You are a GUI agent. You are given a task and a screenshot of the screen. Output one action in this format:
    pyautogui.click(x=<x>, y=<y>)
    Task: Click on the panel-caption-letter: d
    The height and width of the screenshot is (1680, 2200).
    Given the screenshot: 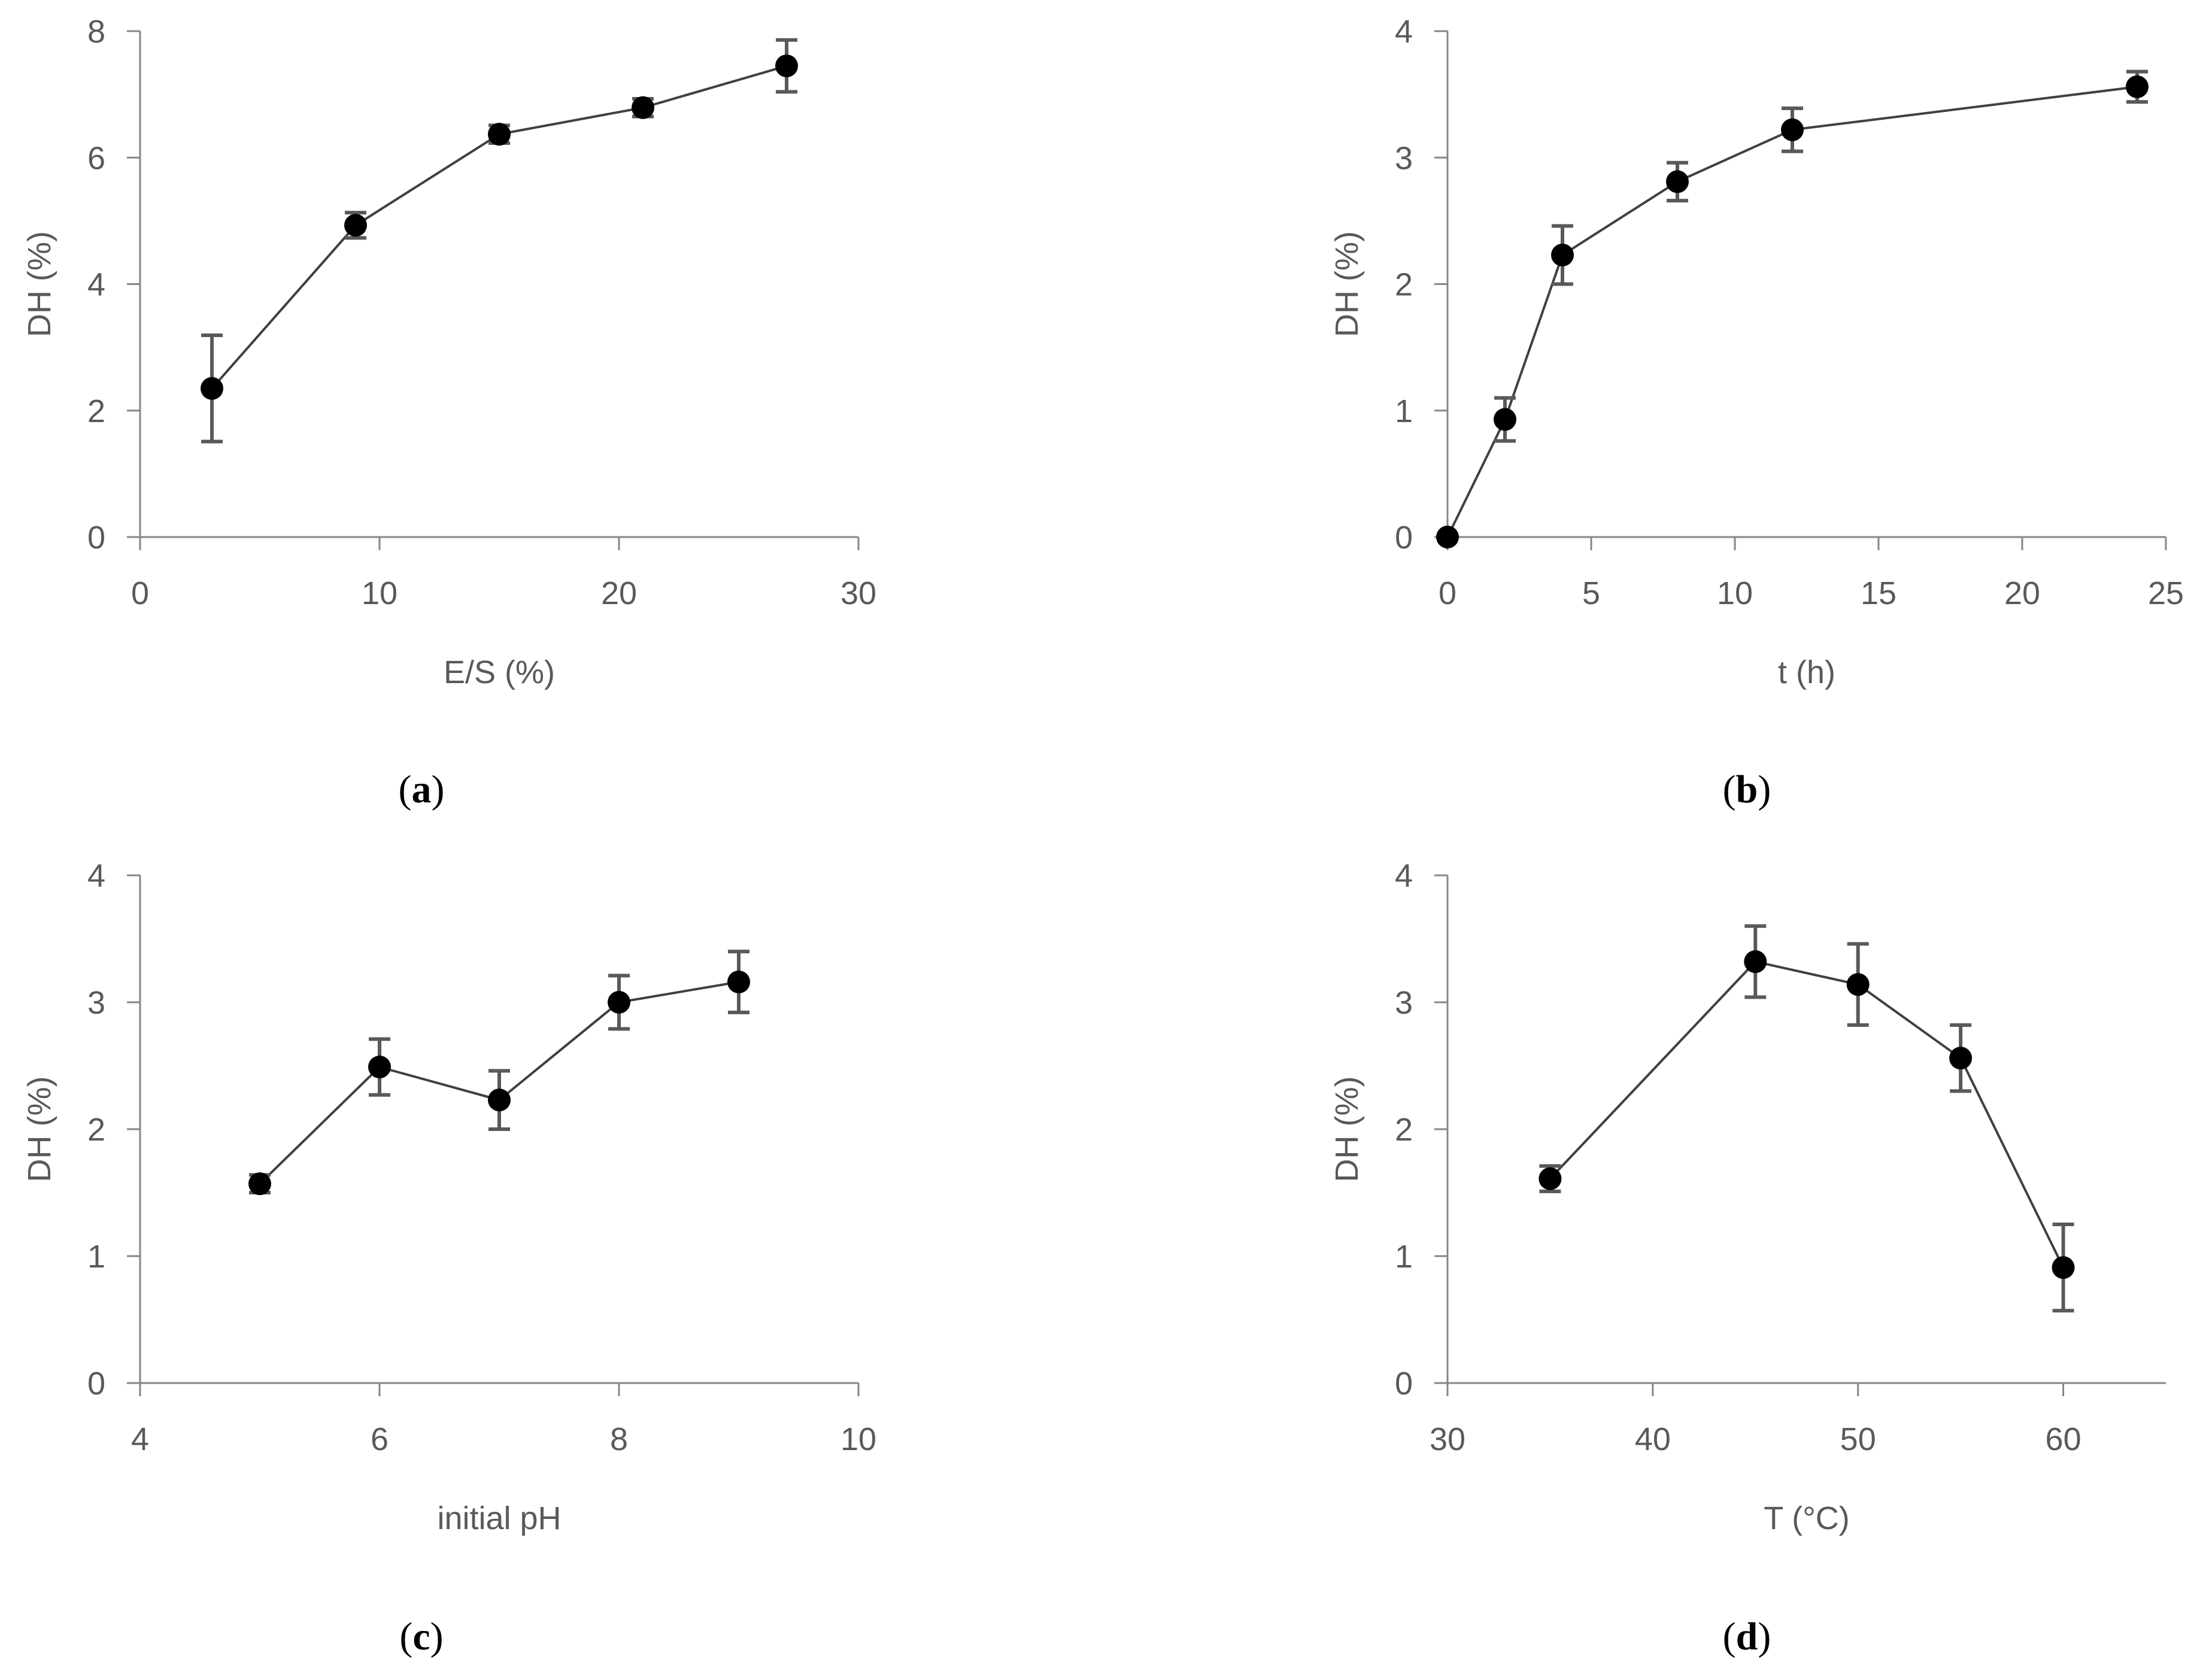 What is the action you would take?
    pyautogui.click(x=1747, y=1636)
    